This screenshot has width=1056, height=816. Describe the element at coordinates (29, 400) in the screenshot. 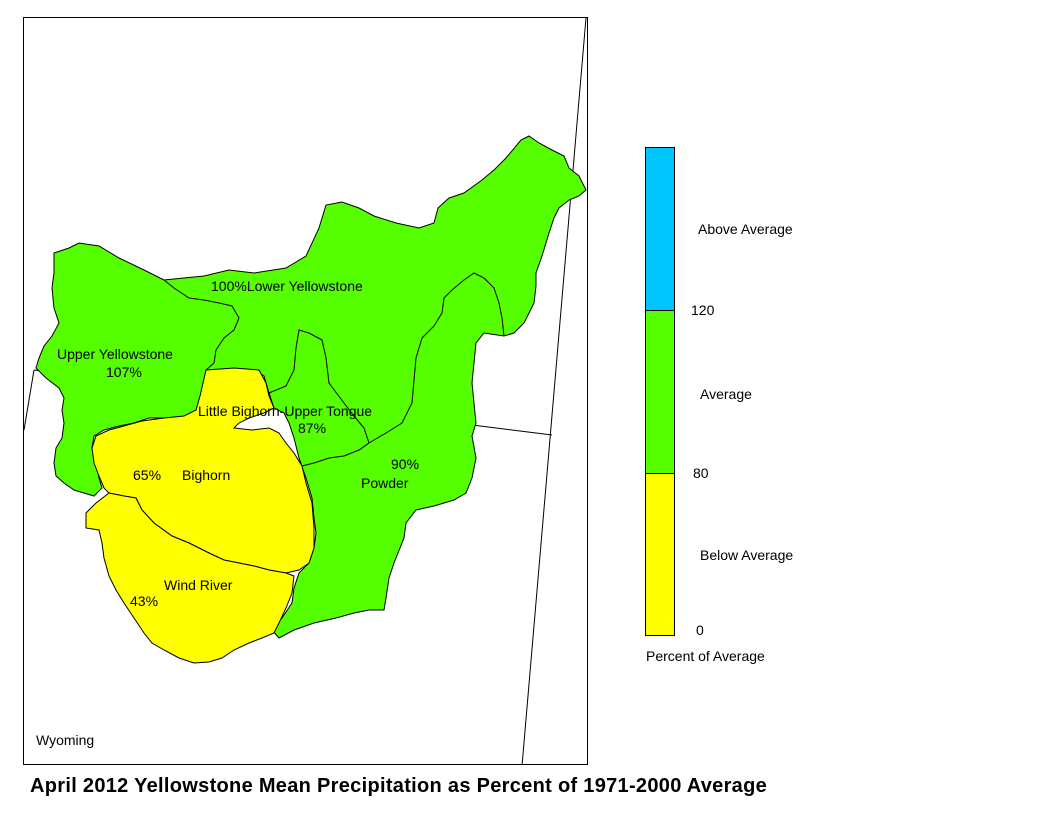

I see `state-border-west` at that location.